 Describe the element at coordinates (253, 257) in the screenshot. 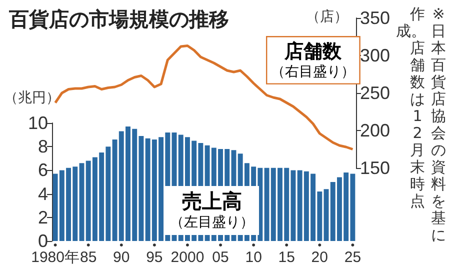

I see `x-tick-label: 10` at that location.